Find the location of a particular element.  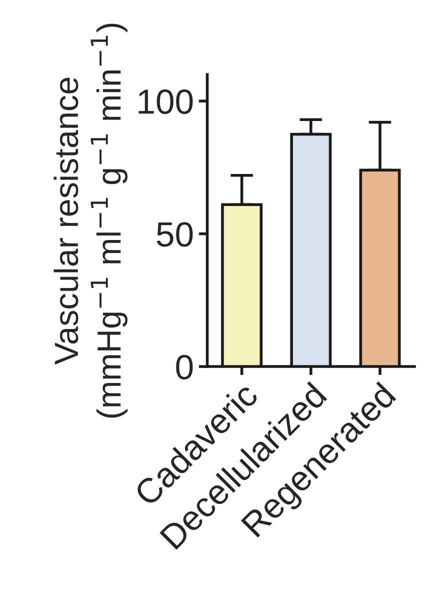

y-tick-label: 50 is located at coordinates (174, 234).